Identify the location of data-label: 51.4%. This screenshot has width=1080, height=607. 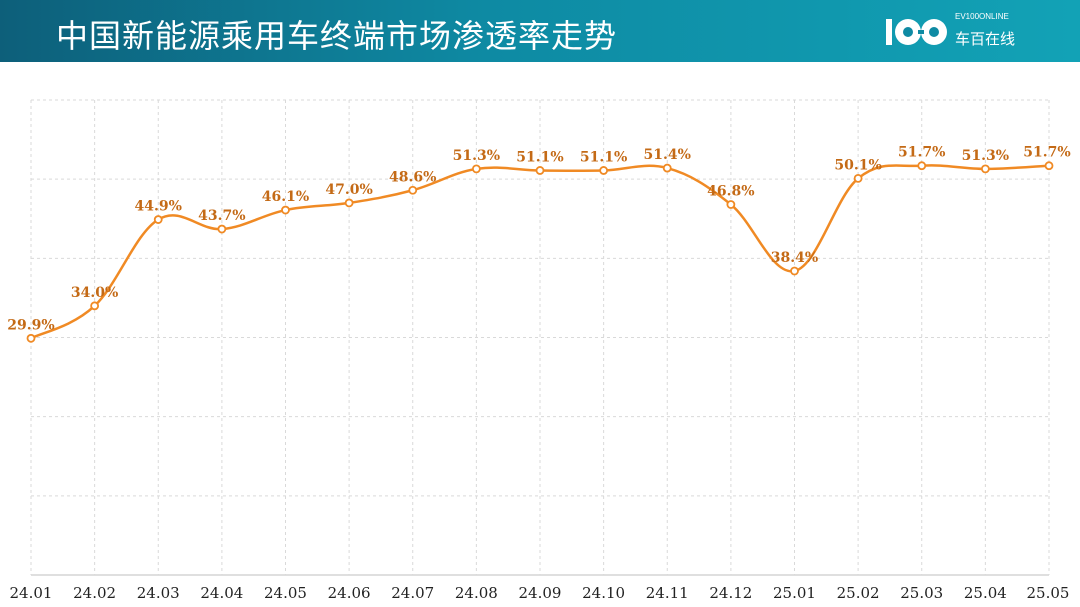
(667, 155).